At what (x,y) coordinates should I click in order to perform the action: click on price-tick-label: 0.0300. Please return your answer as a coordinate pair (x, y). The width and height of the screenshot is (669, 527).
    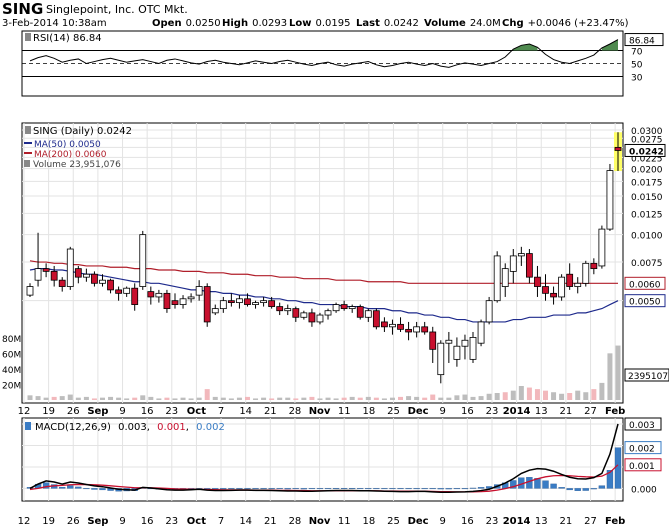
    Looking at the image, I should click on (647, 132).